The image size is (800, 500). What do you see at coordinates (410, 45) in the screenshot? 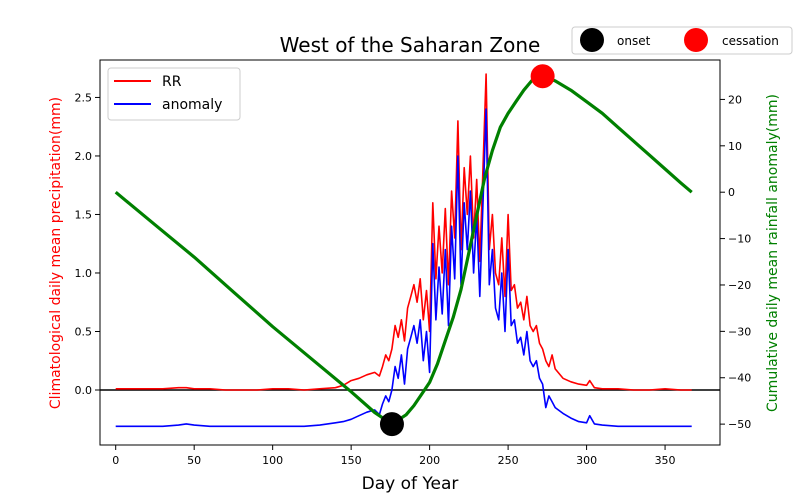
I see `chart-title: West of the Saharan Zone` at bounding box center [410, 45].